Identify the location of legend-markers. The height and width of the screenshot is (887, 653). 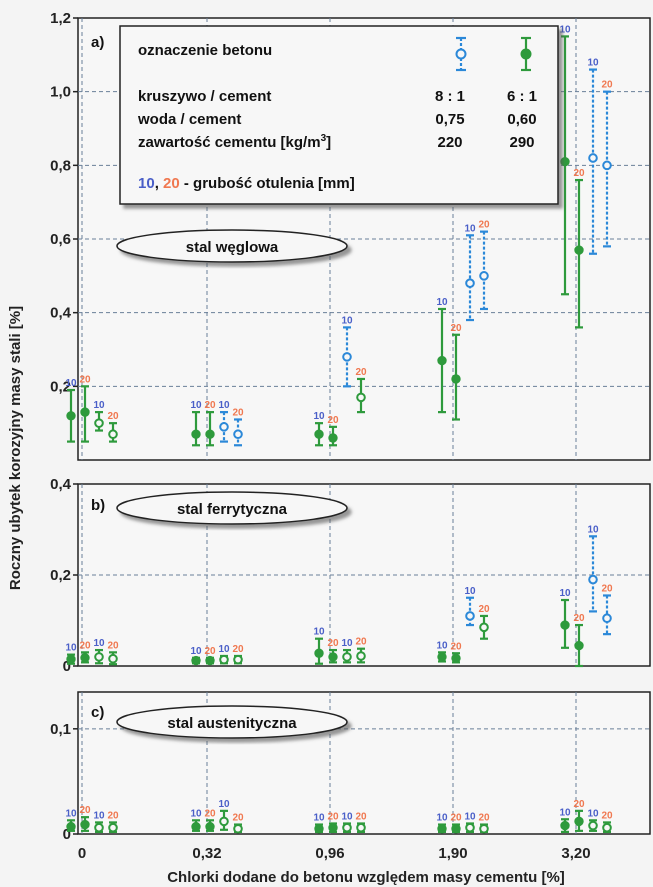
(493, 54).